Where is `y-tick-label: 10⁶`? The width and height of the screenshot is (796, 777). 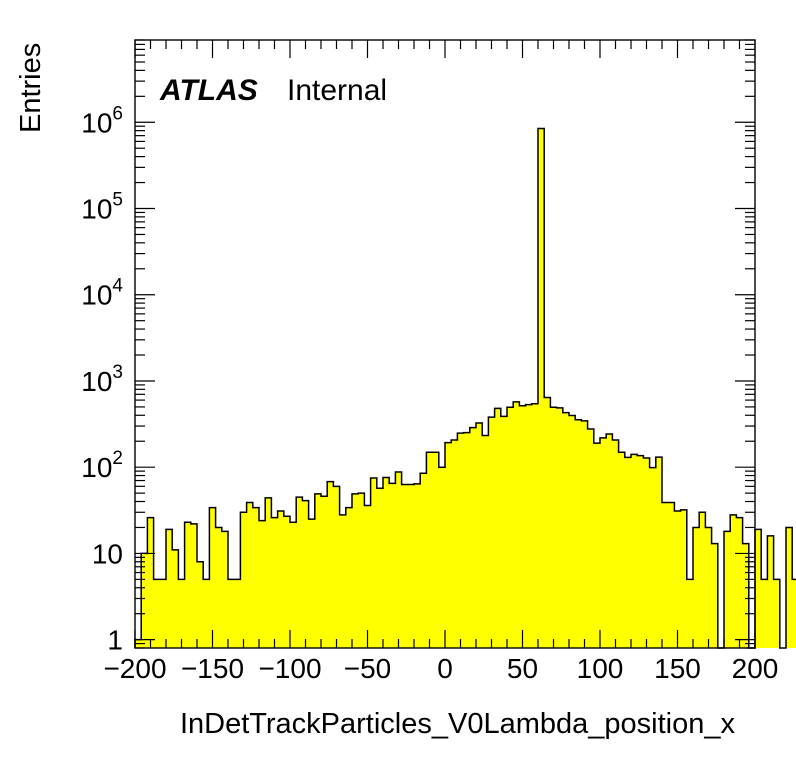
y-tick-label: 10⁶ is located at coordinates (102, 120).